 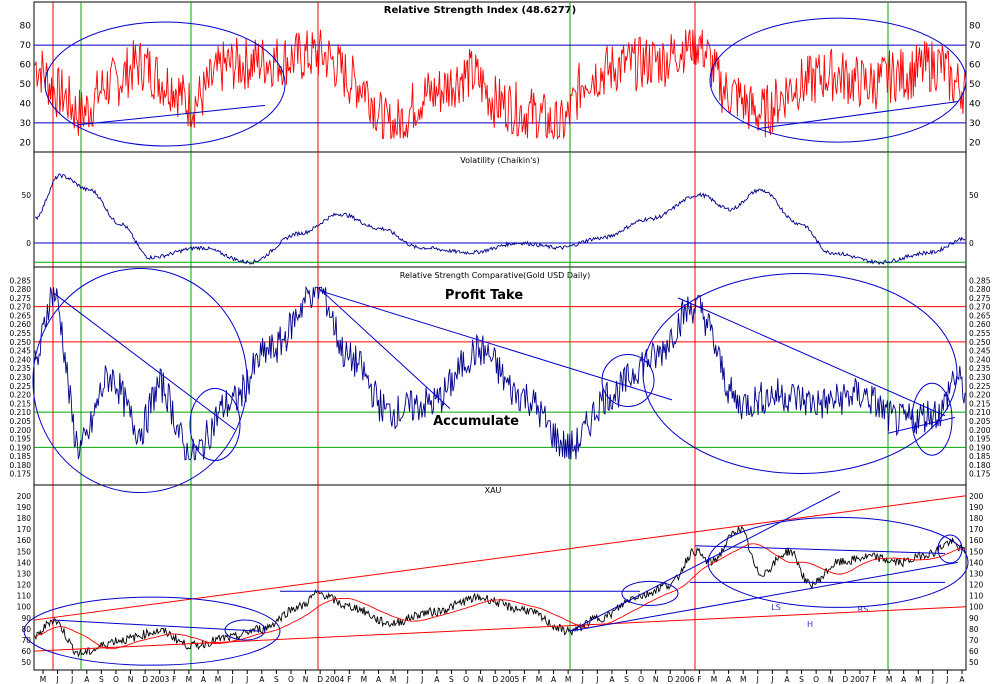 What do you see at coordinates (21, 359) in the screenshot?
I see `rsc-ytick-left: 0.240` at bounding box center [21, 359].